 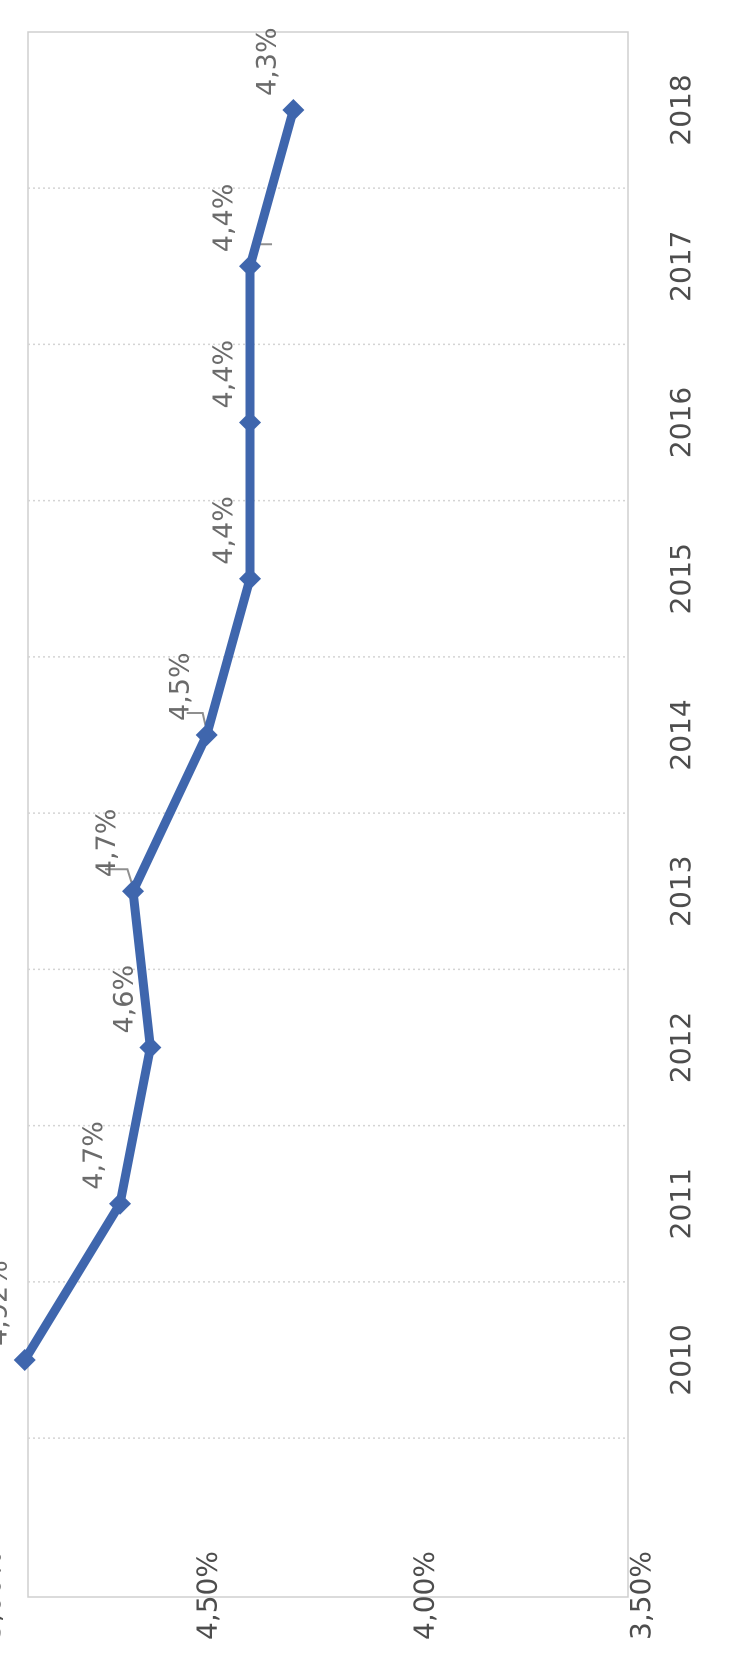 I want to click on y-tick-label: 4,50%, so click(x=207, y=1595).